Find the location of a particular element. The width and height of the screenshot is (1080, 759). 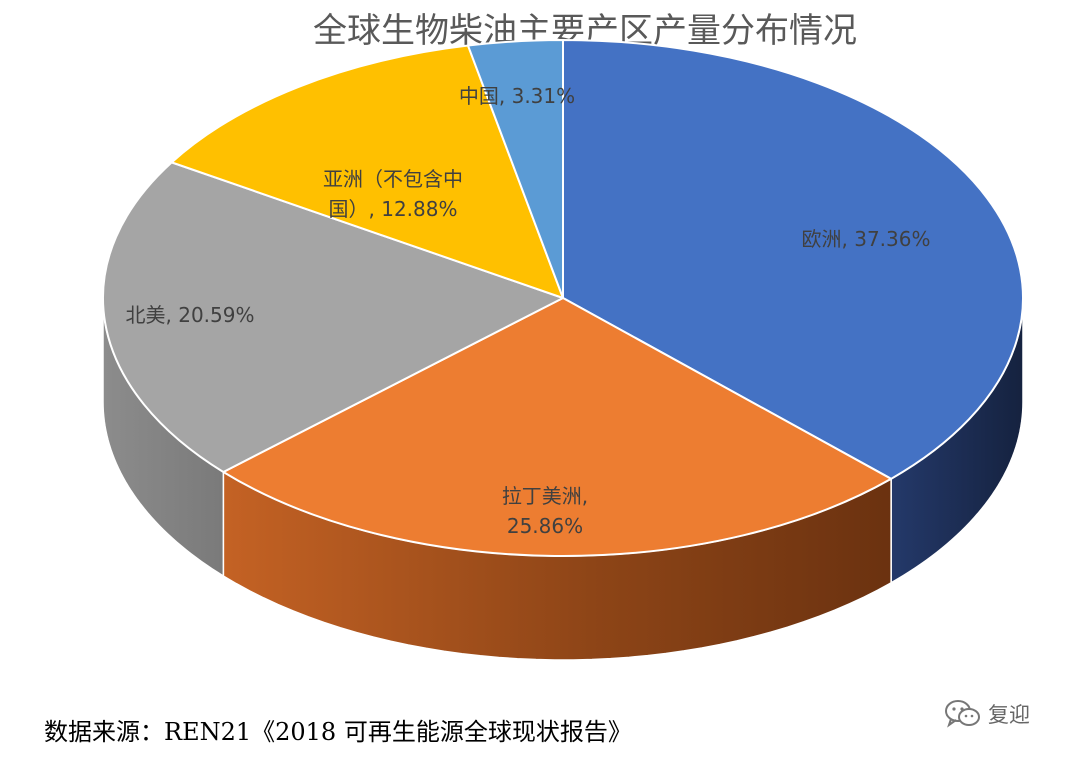

data-label-line: 25.86% is located at coordinates (545, 526).